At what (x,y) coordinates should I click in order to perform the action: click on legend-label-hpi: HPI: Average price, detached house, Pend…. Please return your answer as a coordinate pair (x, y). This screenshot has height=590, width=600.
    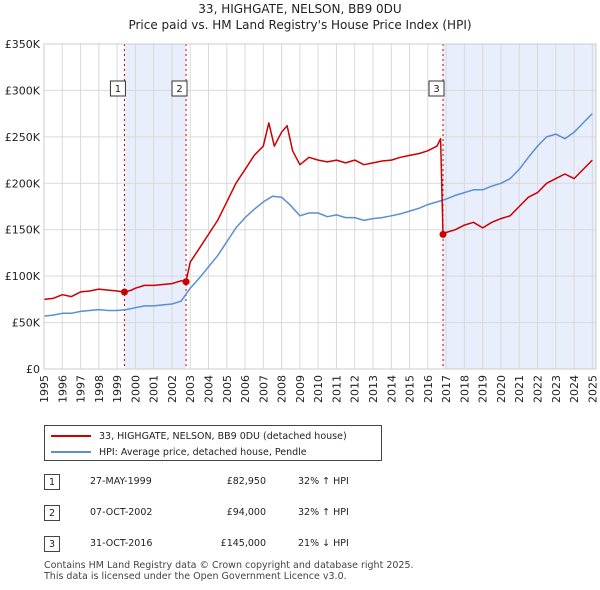
    Looking at the image, I should click on (203, 452).